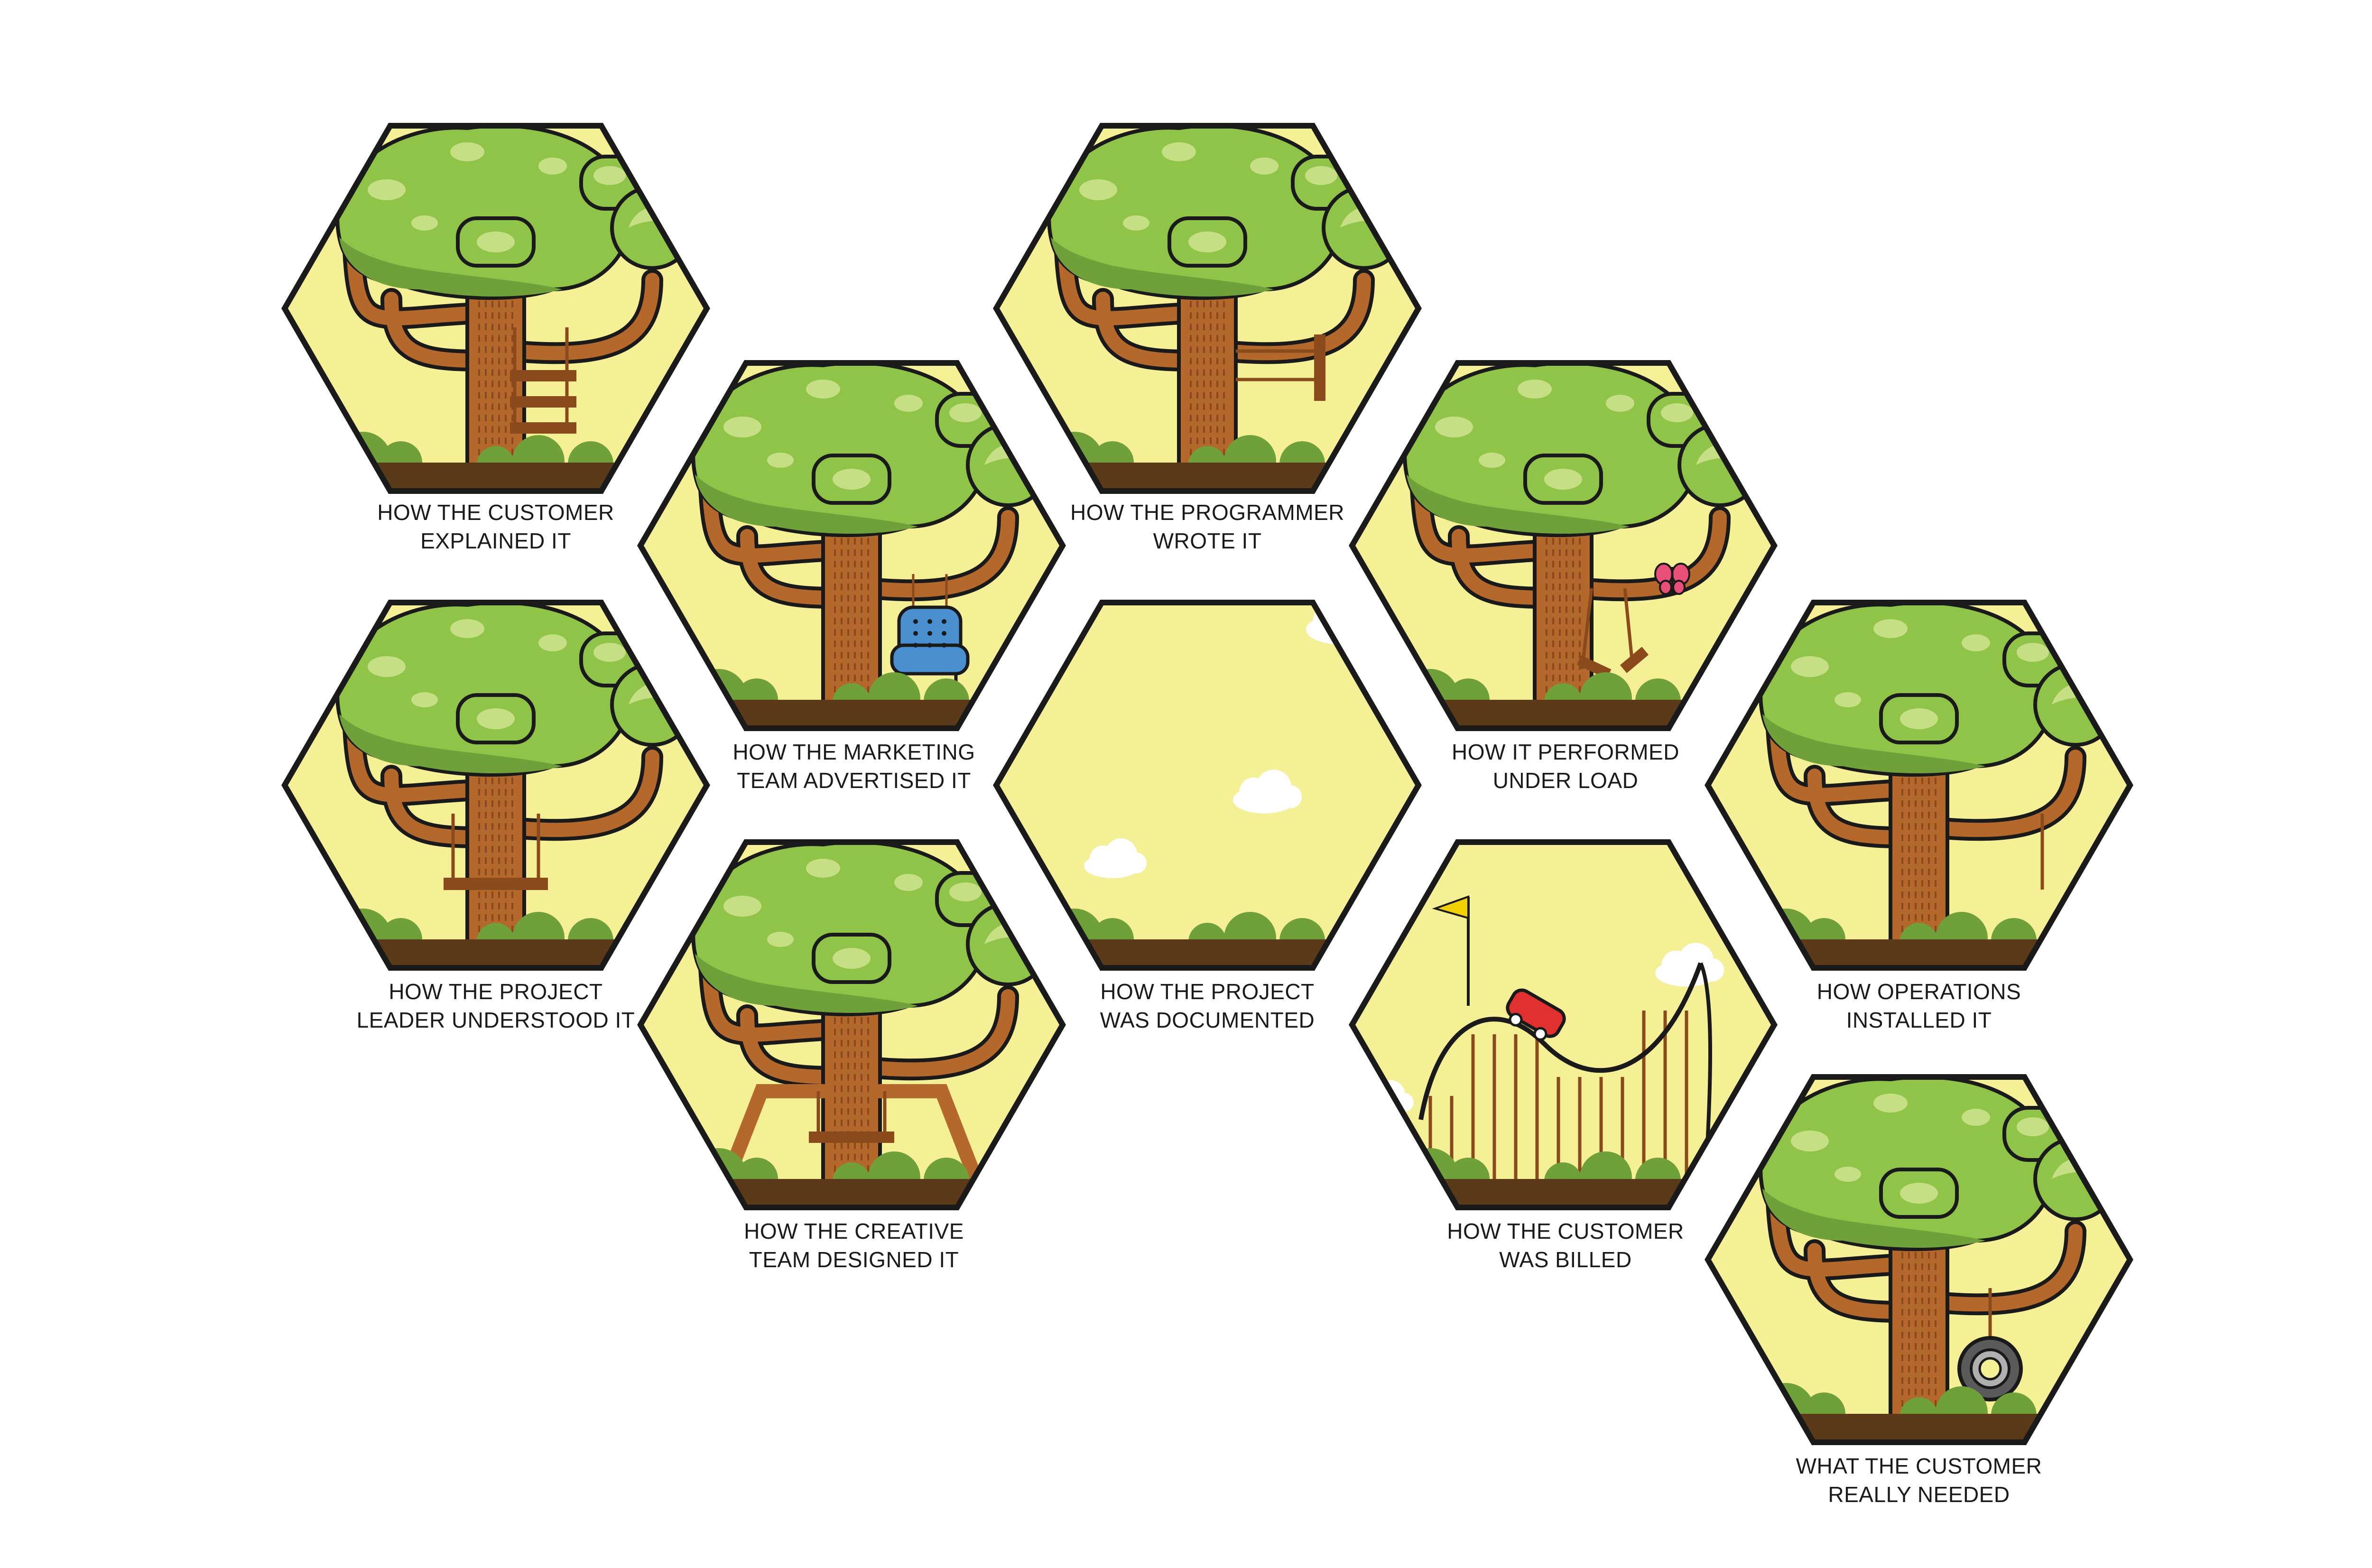 The image size is (2372, 1568). I want to click on canopy, so click(515, 690).